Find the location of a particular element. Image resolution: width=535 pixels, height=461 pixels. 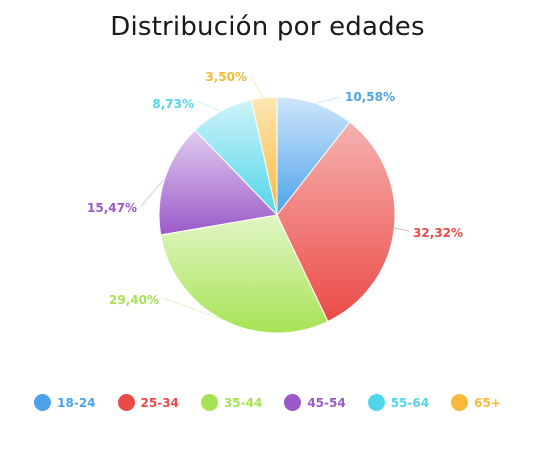

data-label-18-24: 10,58% is located at coordinates (370, 97).